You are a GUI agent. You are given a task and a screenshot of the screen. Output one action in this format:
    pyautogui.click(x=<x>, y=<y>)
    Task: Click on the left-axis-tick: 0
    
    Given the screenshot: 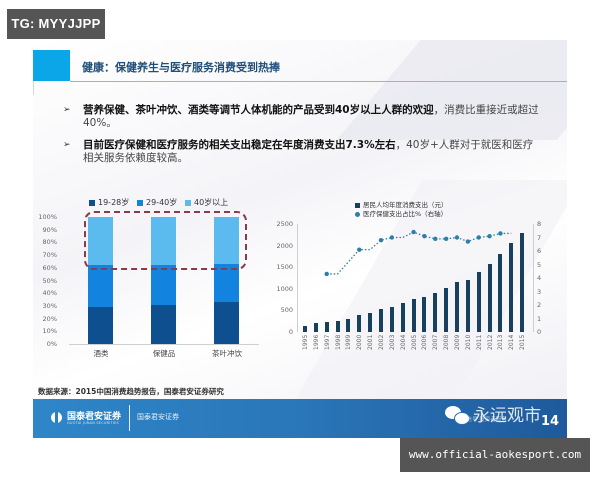 What is the action you would take?
    pyautogui.click(x=290, y=332)
    